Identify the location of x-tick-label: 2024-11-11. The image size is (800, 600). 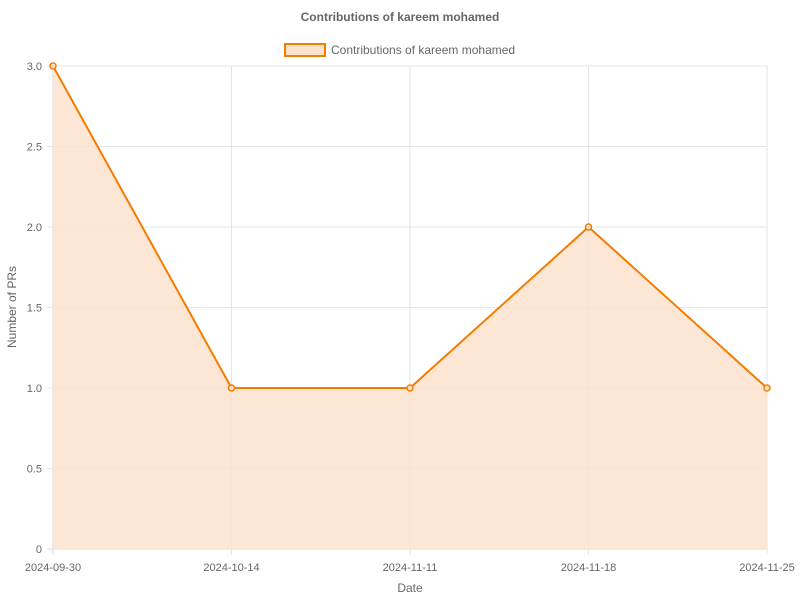
(410, 568).